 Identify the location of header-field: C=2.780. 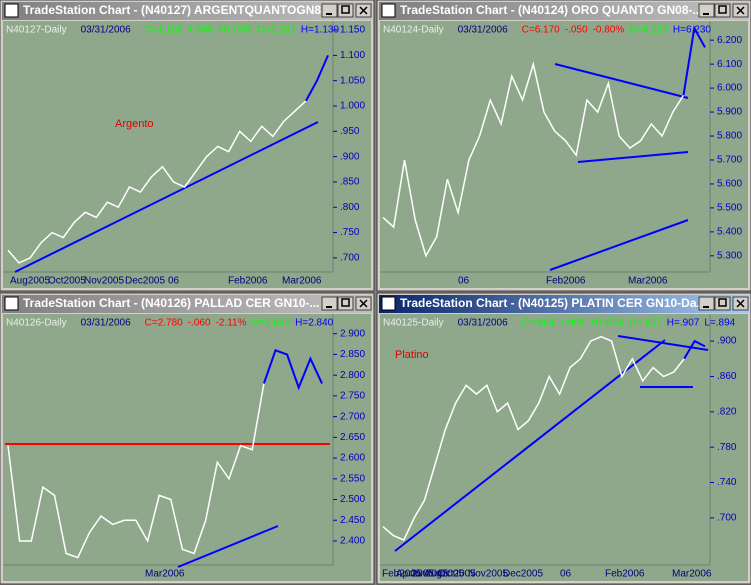
(164, 323).